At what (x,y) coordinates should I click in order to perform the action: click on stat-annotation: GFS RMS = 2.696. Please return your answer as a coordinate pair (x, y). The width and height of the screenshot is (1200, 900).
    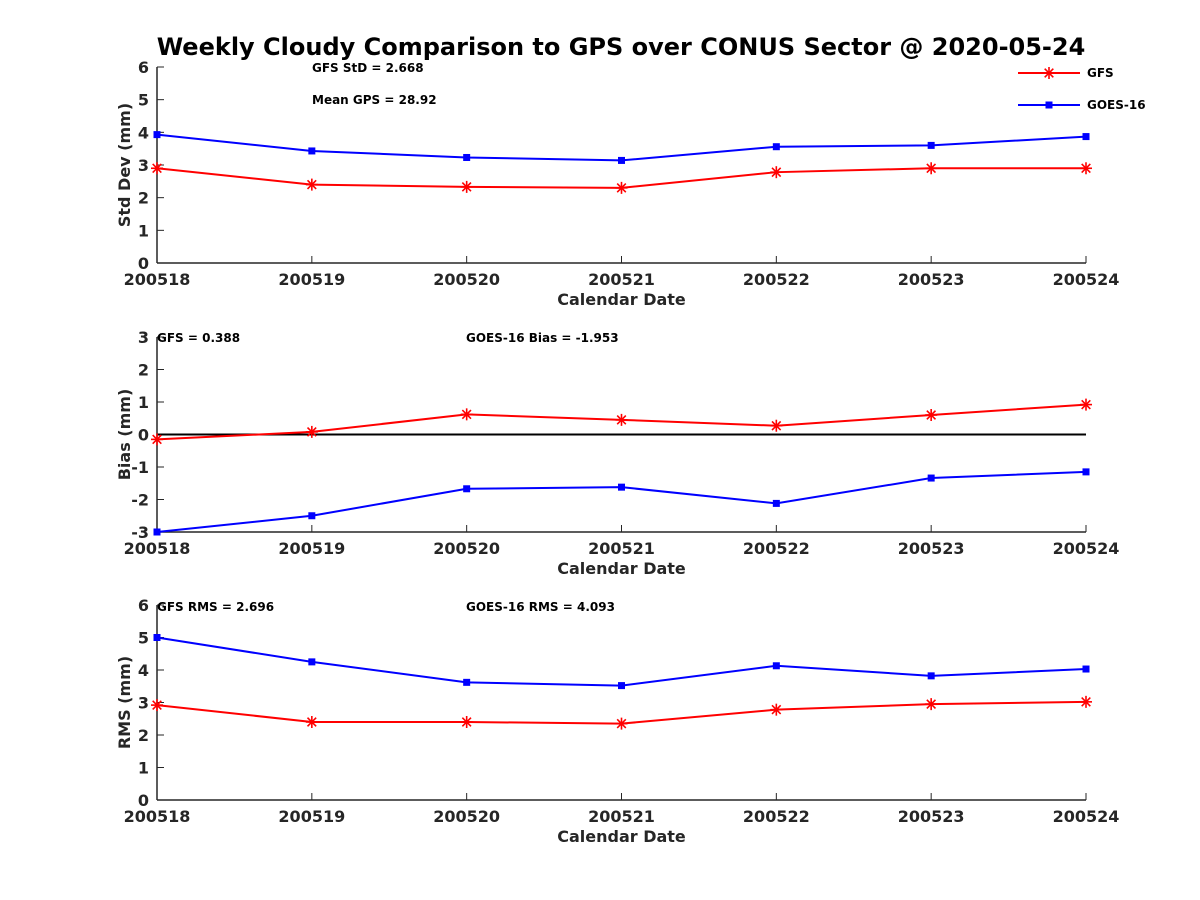
    Looking at the image, I should click on (215, 607).